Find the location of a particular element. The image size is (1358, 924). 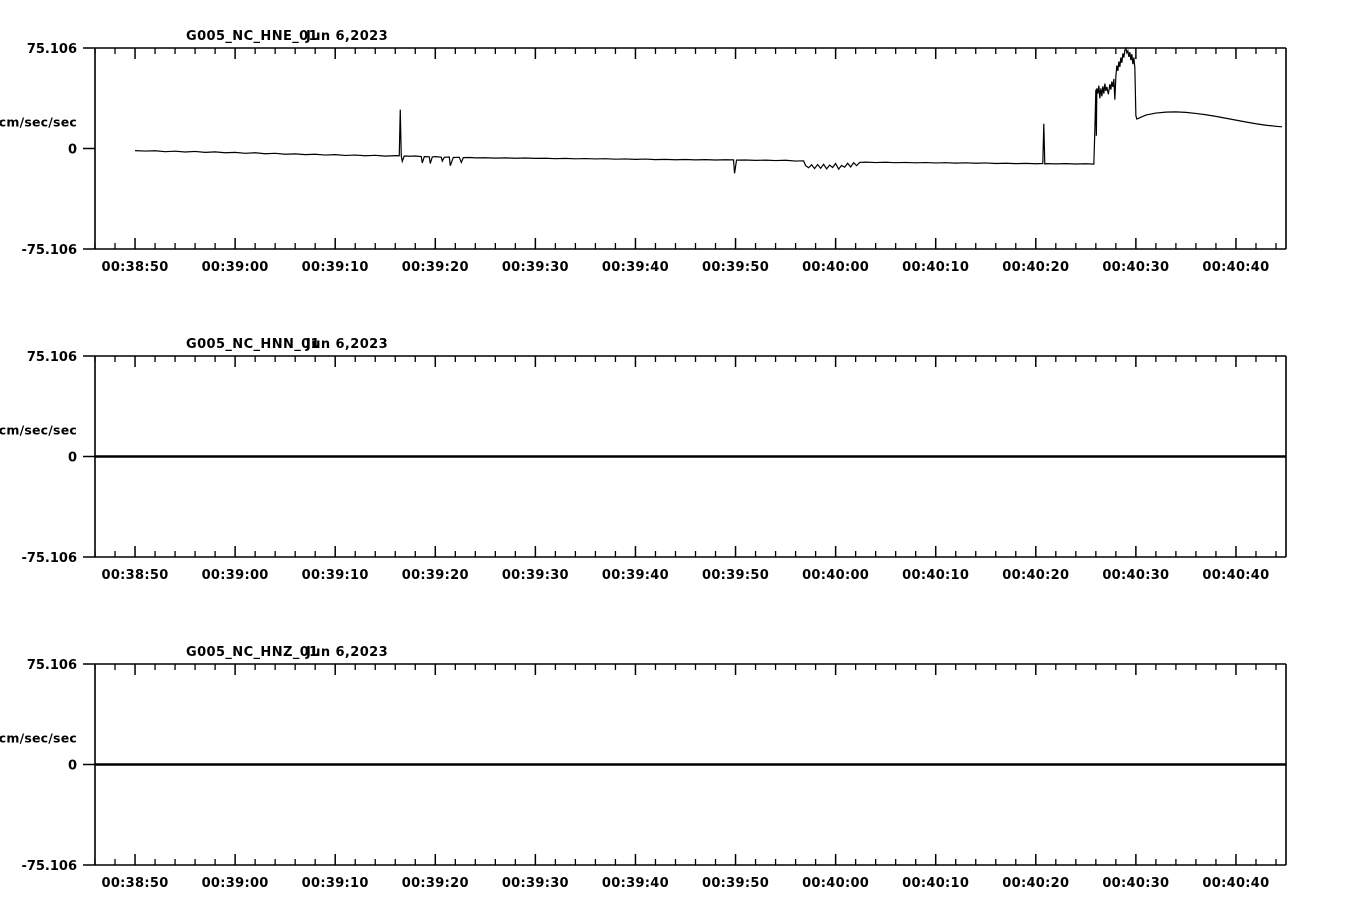

panel-title-channel: G005_NC_HNZ_01 is located at coordinates (252, 652).